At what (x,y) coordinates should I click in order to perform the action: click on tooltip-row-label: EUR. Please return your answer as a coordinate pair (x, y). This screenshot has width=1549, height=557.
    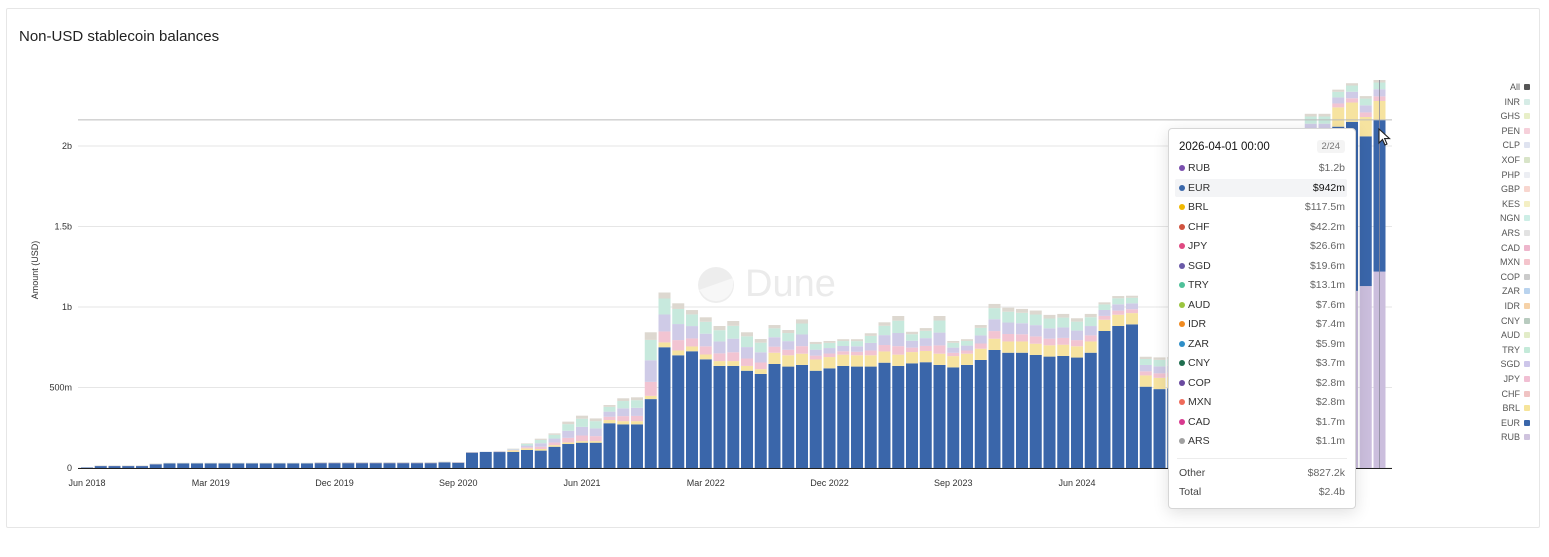
    Looking at the image, I should click on (1194, 188).